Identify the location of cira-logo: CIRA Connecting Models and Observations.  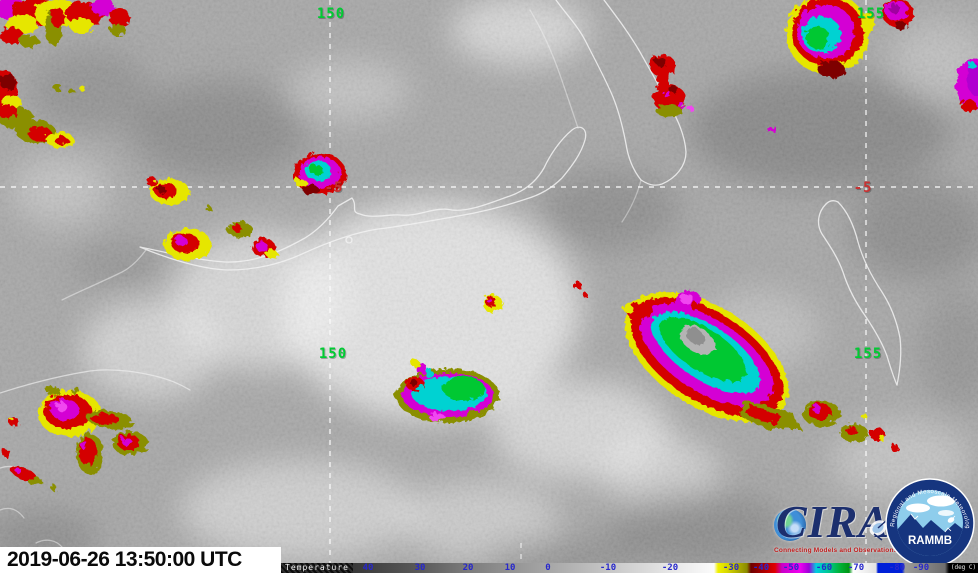
(838, 528).